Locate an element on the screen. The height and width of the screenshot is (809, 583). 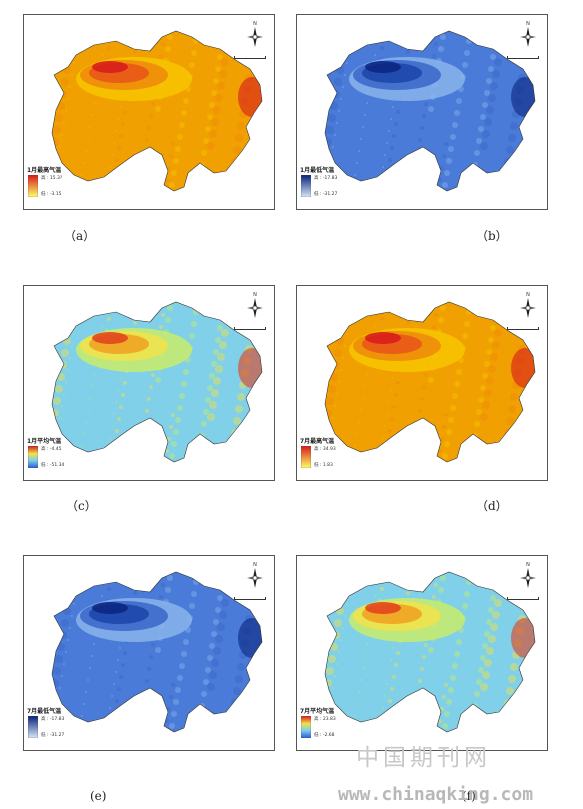
qinghai-map-a is located at coordinates (157, 111).